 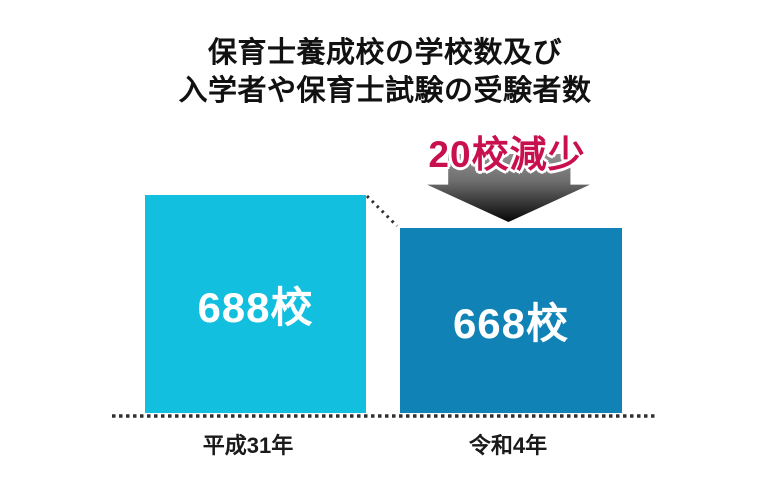 What do you see at coordinates (255, 307) in the screenshot?
I see `bar-heisei31-value: 688校` at bounding box center [255, 307].